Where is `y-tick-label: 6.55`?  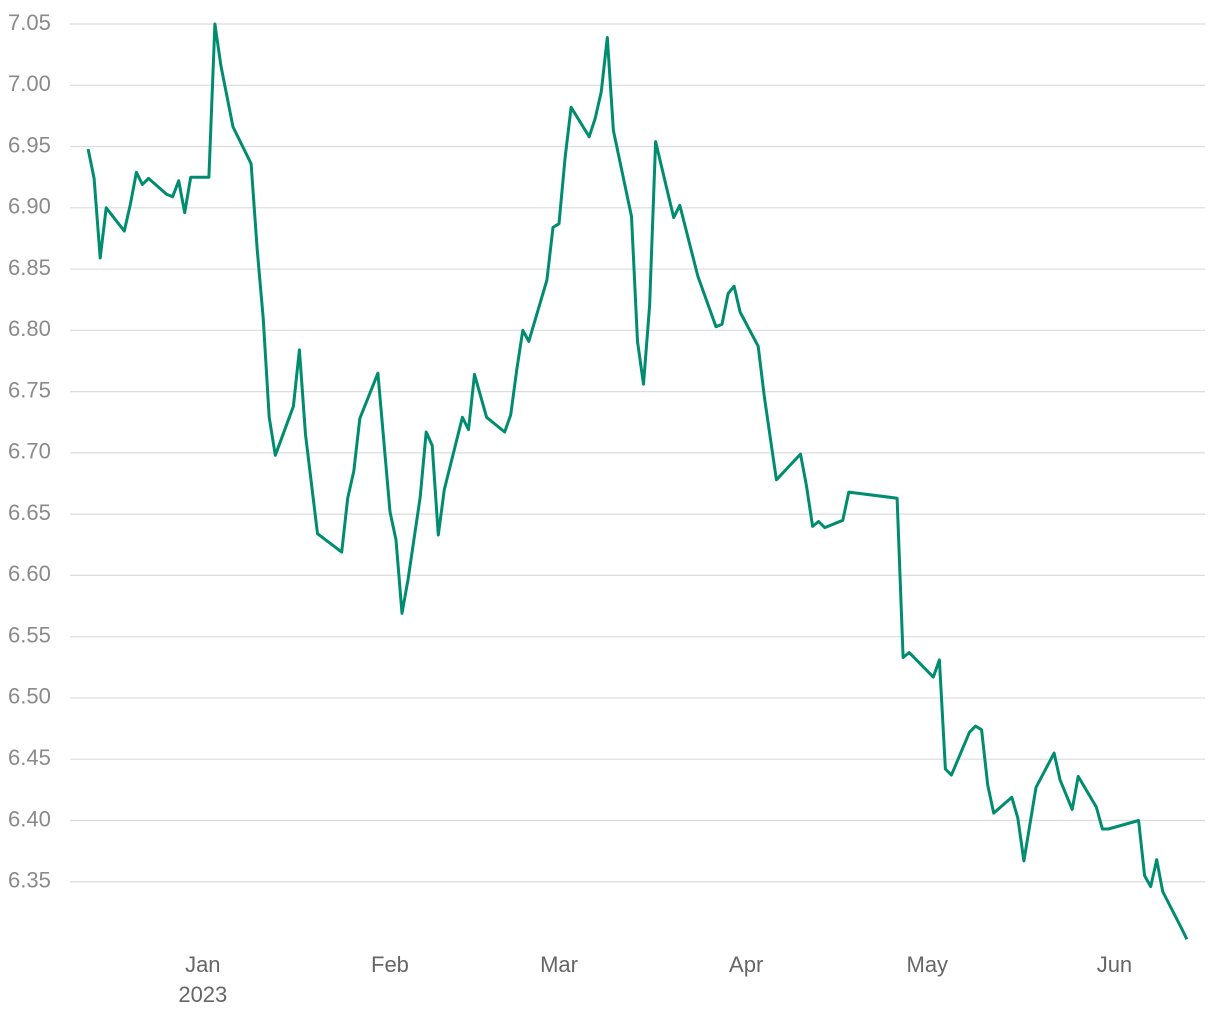 y-tick-label: 6.55 is located at coordinates (29, 634).